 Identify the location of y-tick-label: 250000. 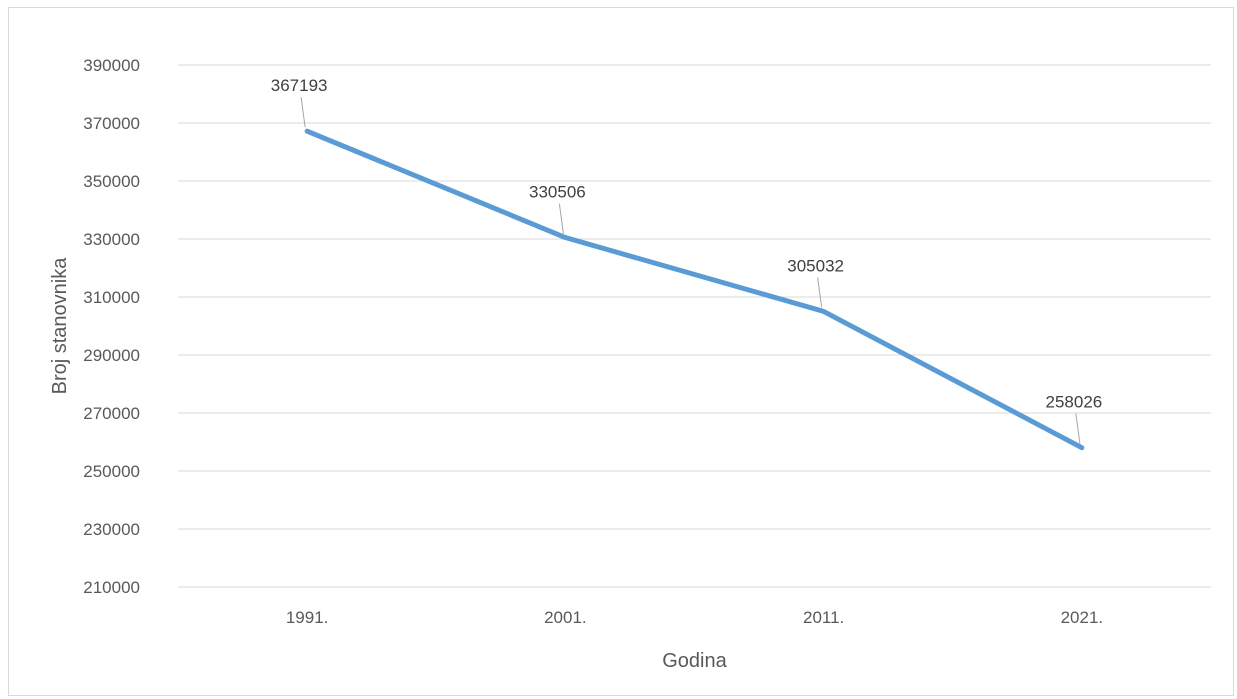
(111, 471).